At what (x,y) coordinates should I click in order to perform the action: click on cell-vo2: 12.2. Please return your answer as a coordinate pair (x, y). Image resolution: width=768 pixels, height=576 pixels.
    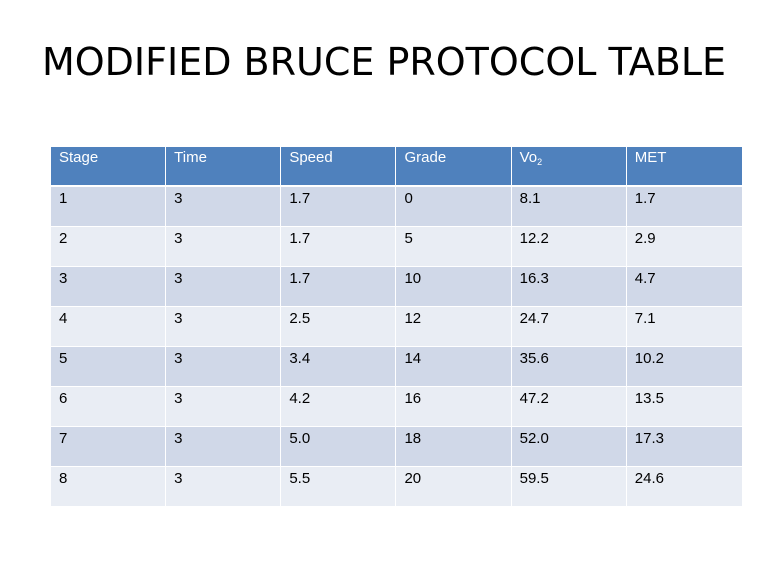
    Looking at the image, I should click on (569, 247).